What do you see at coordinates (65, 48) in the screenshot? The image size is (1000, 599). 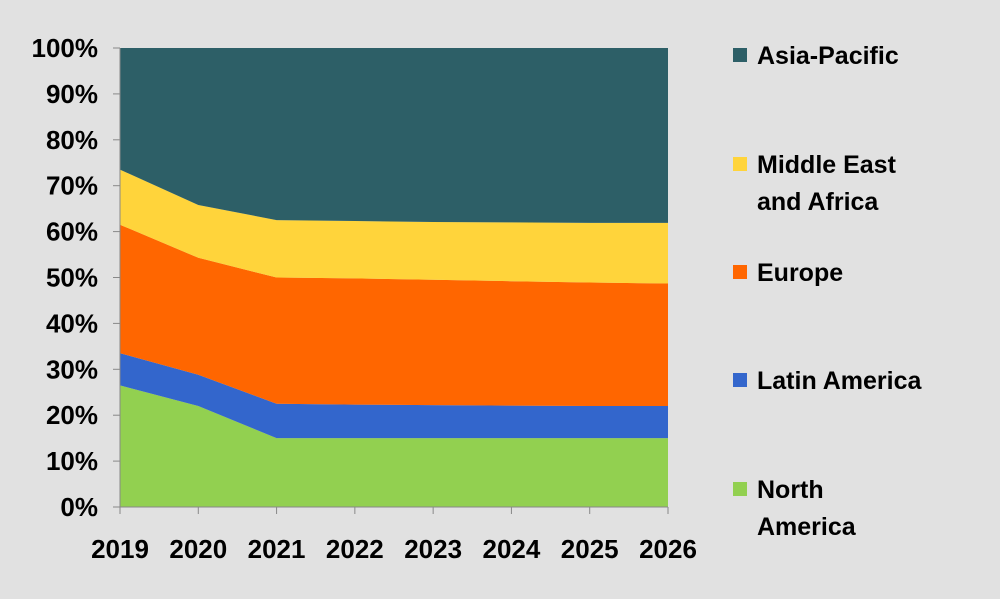 I see `y-tick-label: 100%` at bounding box center [65, 48].